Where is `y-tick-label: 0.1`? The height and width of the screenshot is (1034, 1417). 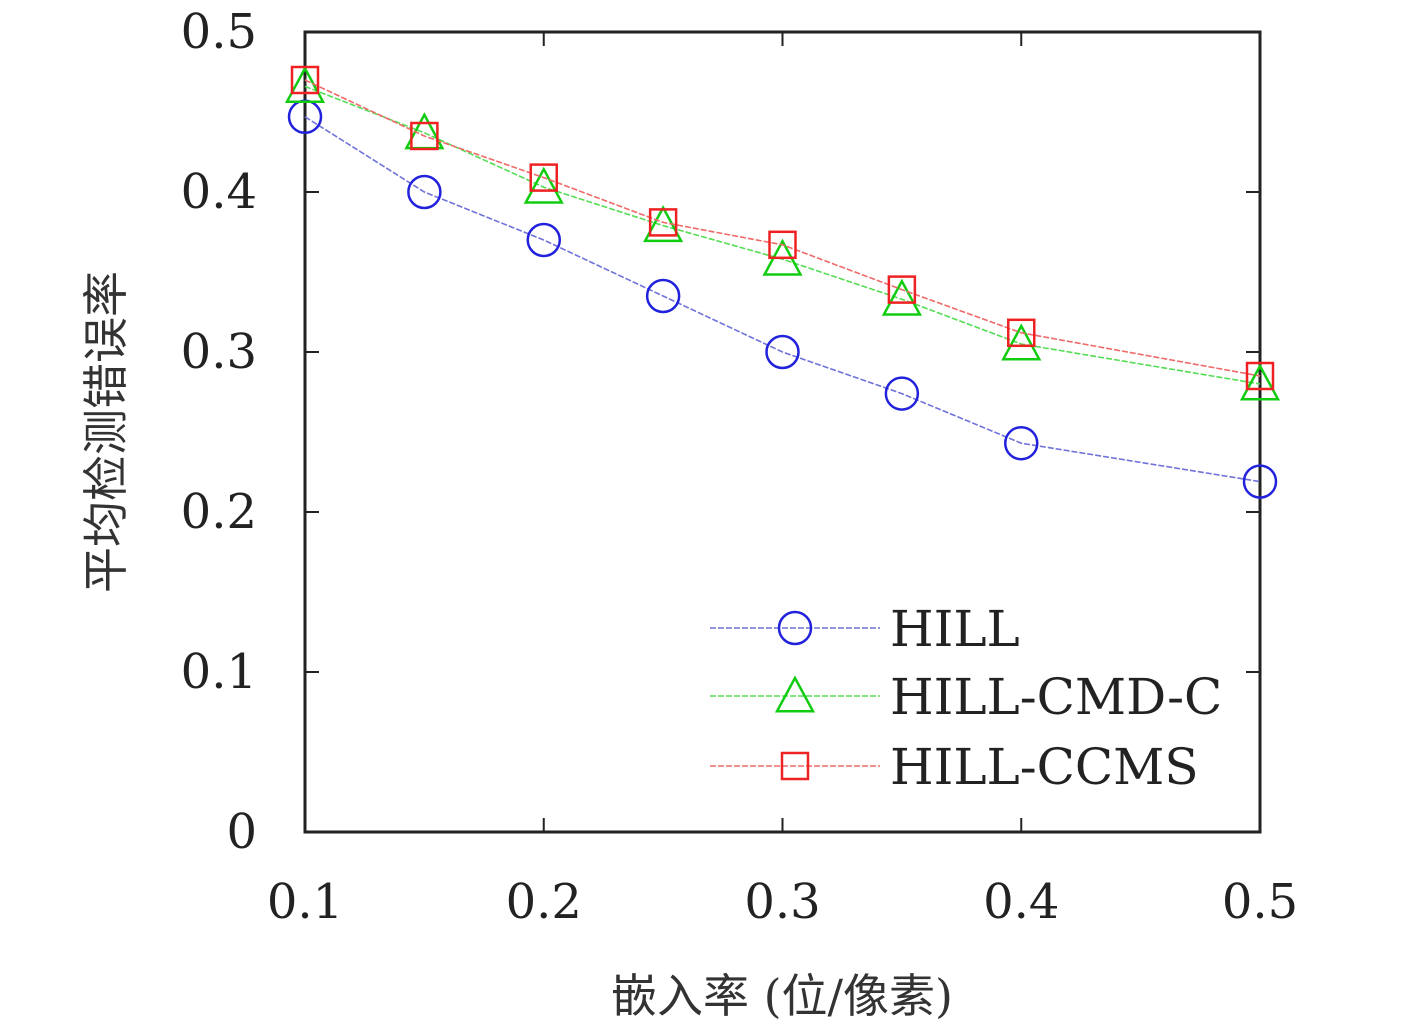
y-tick-label: 0.1 is located at coordinates (219, 672).